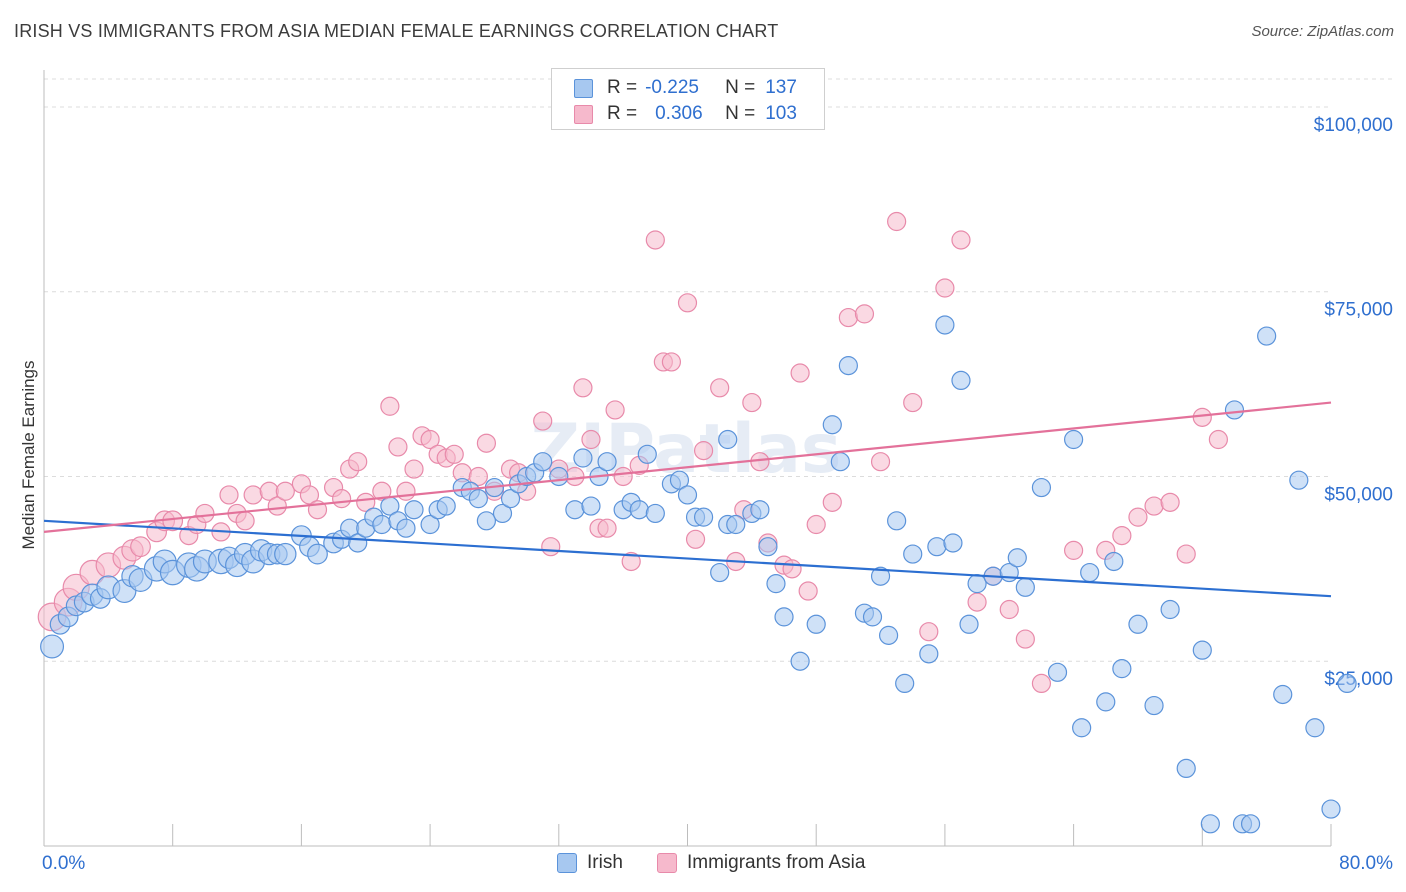 This screenshot has height=892, width=1406. I want to click on r-value: 0.306, so click(679, 113).